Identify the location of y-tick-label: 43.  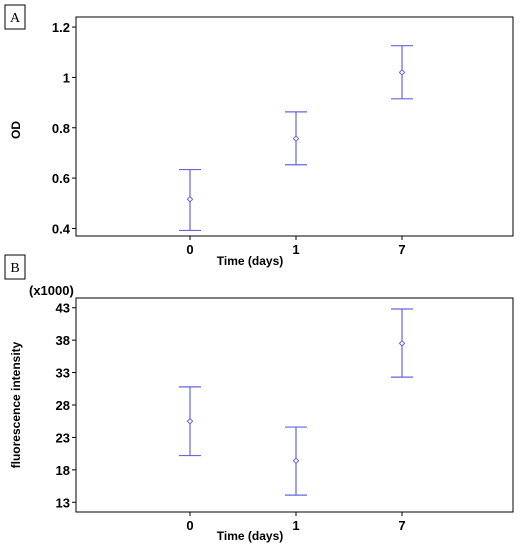
(63, 308).